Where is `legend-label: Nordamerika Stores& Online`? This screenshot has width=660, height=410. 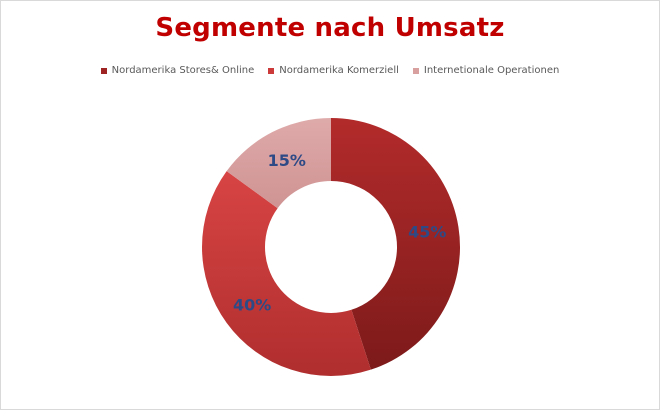 legend-label: Nordamerika Stores& Online is located at coordinates (183, 70).